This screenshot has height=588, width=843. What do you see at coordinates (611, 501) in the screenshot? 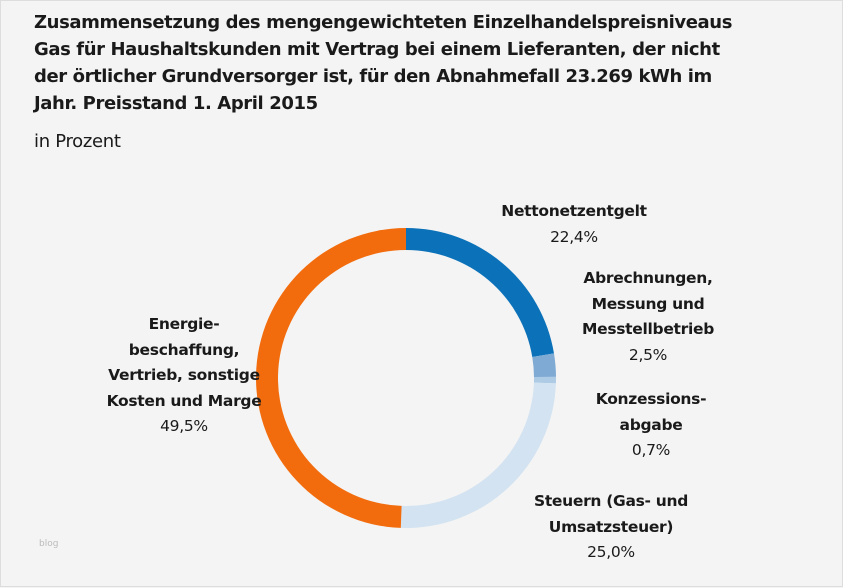
I see `slice-label-name: Steuern (Gas- und` at bounding box center [611, 501].